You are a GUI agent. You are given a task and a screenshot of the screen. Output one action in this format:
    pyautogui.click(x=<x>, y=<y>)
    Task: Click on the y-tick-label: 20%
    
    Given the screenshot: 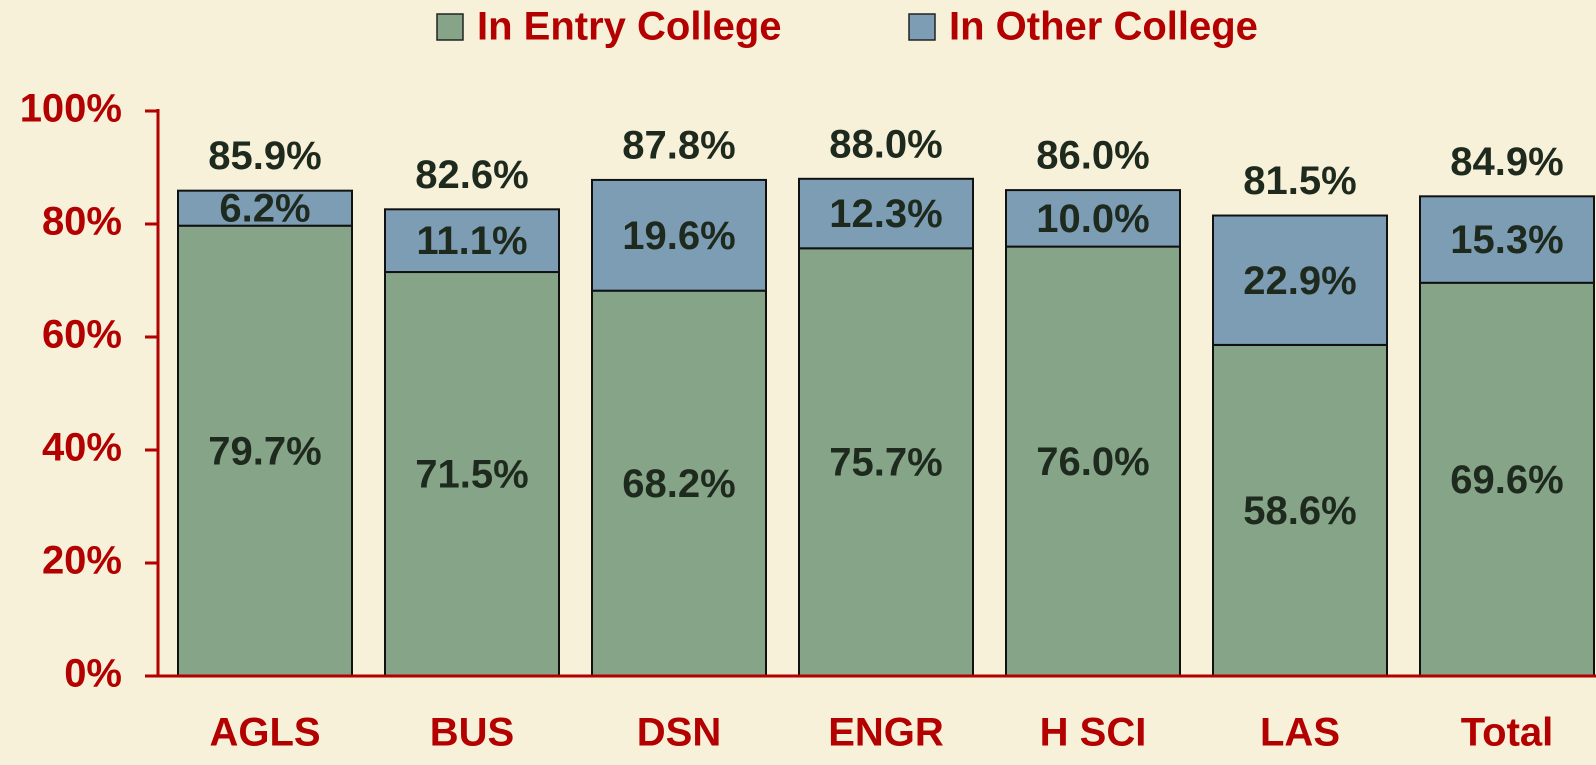 What is the action you would take?
    pyautogui.click(x=82, y=561)
    